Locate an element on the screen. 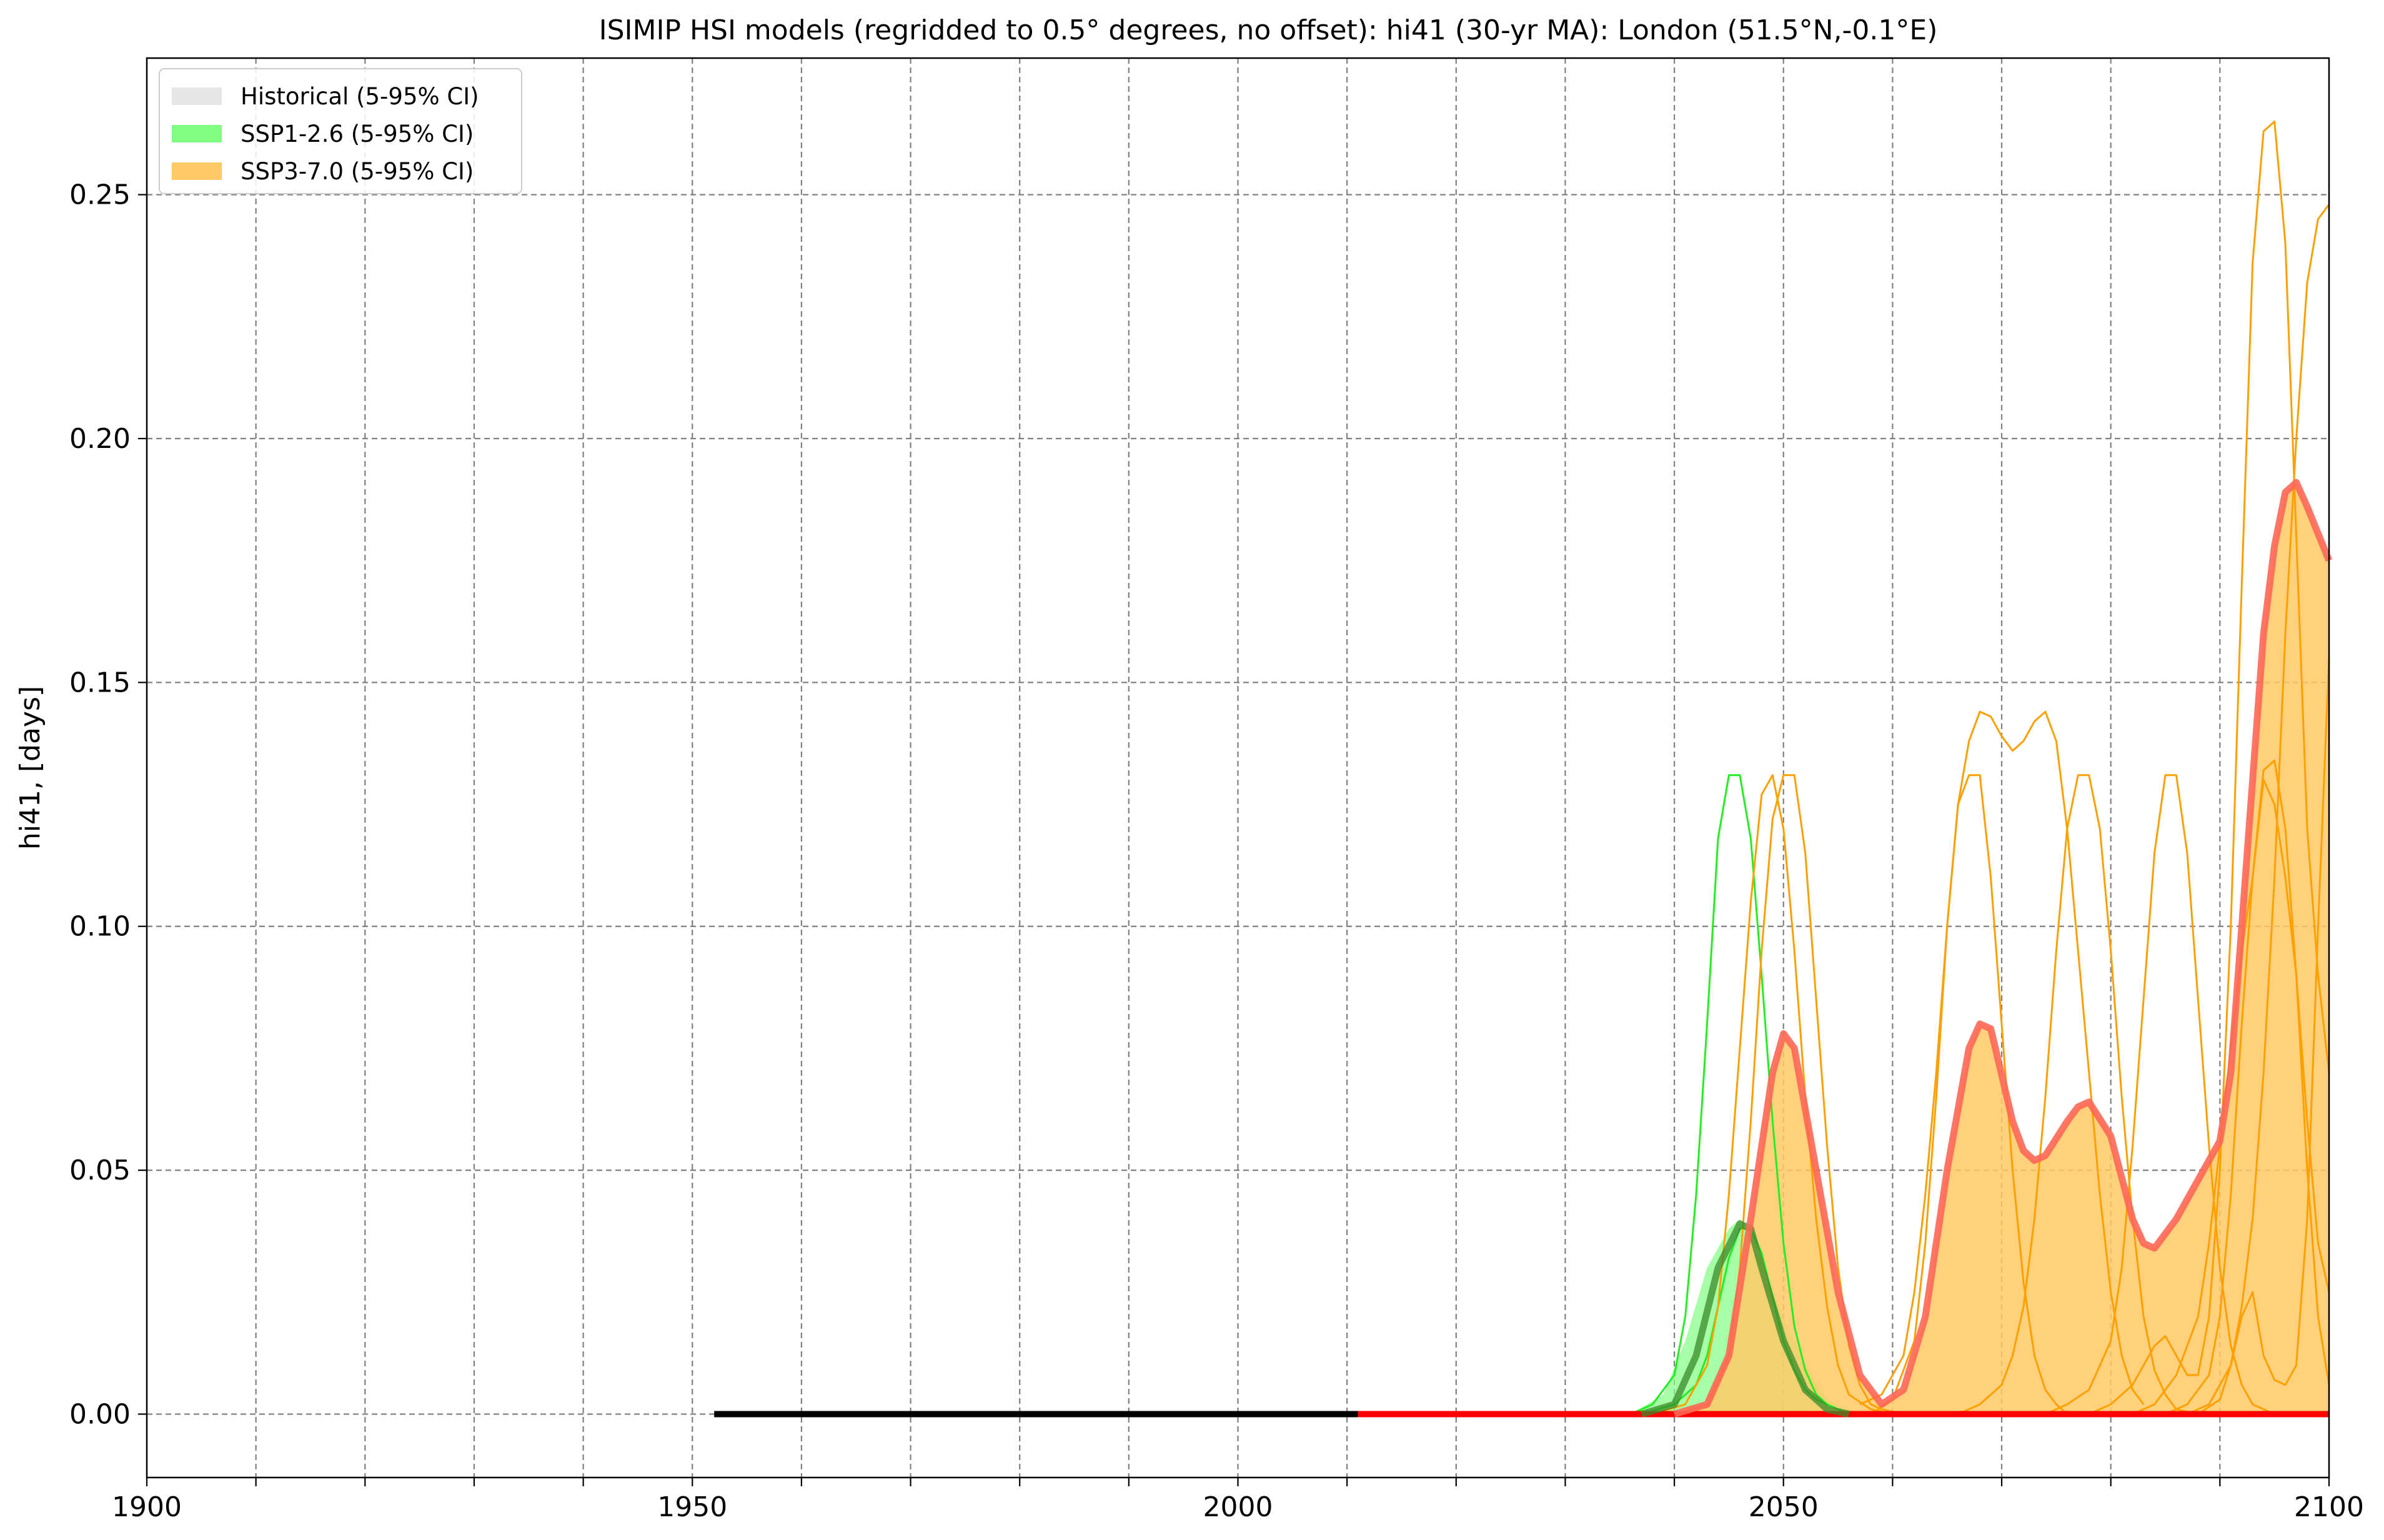 This screenshot has width=2384, height=1540. y-tick-label: 0.15 is located at coordinates (100, 682).